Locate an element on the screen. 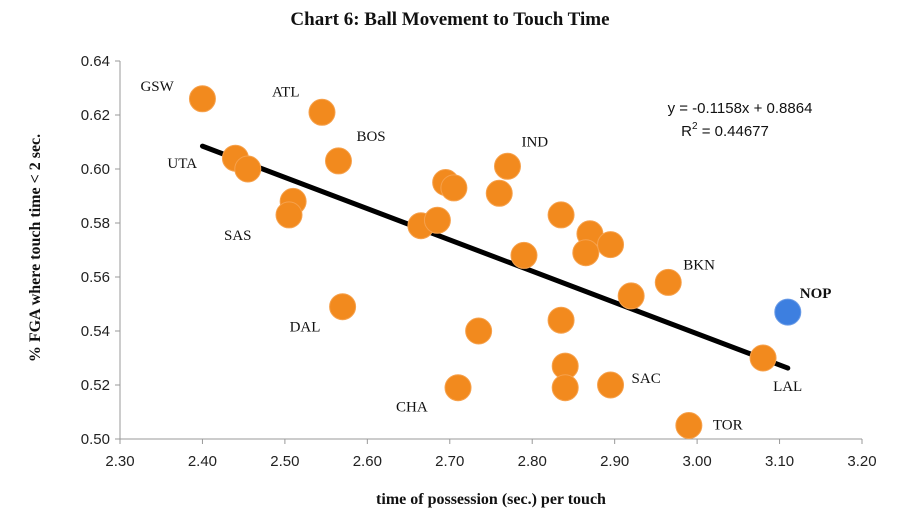 The height and width of the screenshot is (521, 900). x-tick-label: 2.50 is located at coordinates (284, 461).